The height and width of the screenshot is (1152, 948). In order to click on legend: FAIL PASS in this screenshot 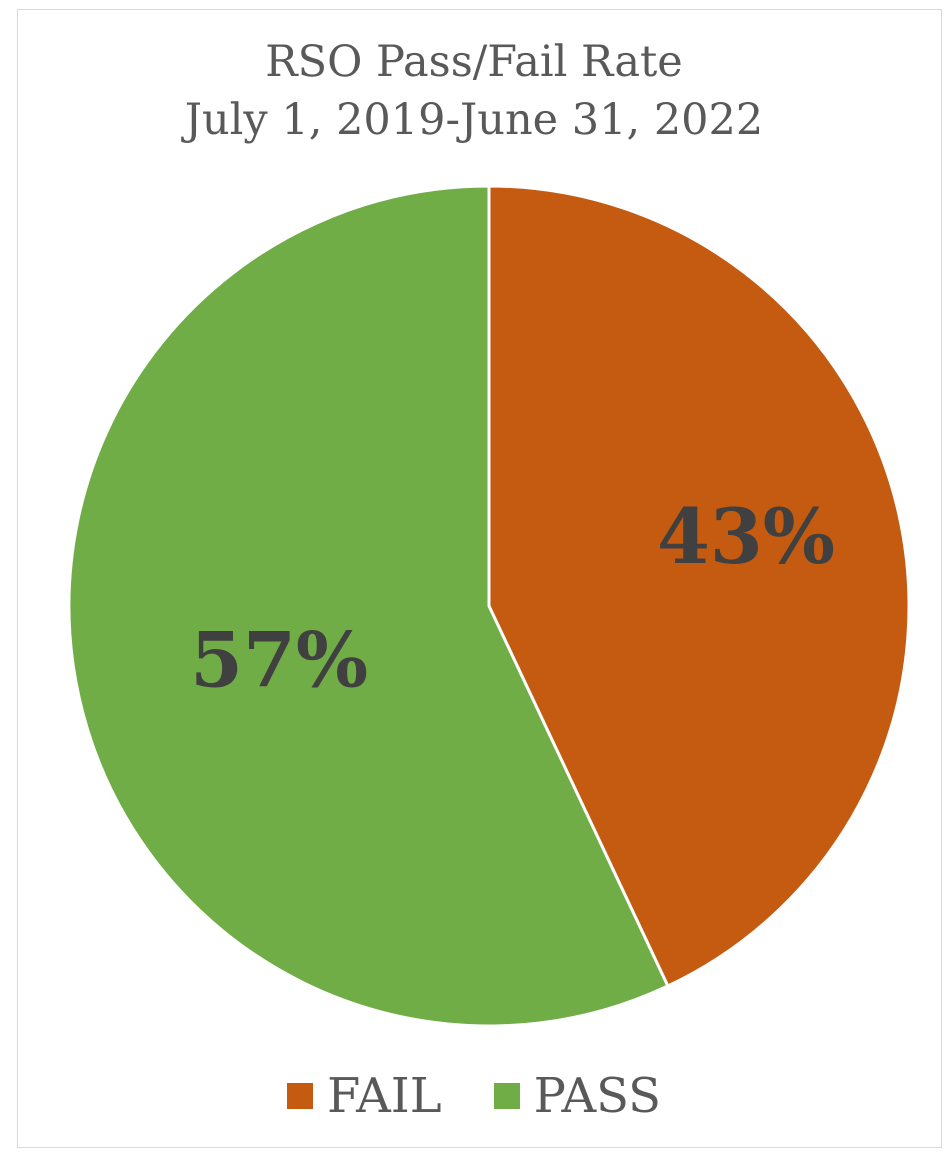, I will do `click(474, 1096)`.